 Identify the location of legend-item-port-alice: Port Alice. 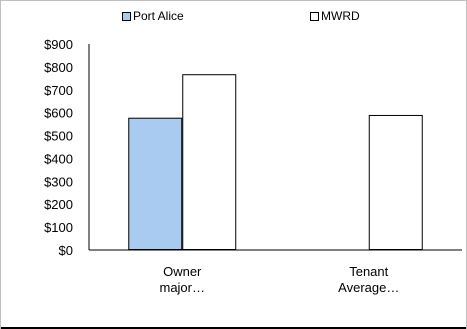
(153, 16).